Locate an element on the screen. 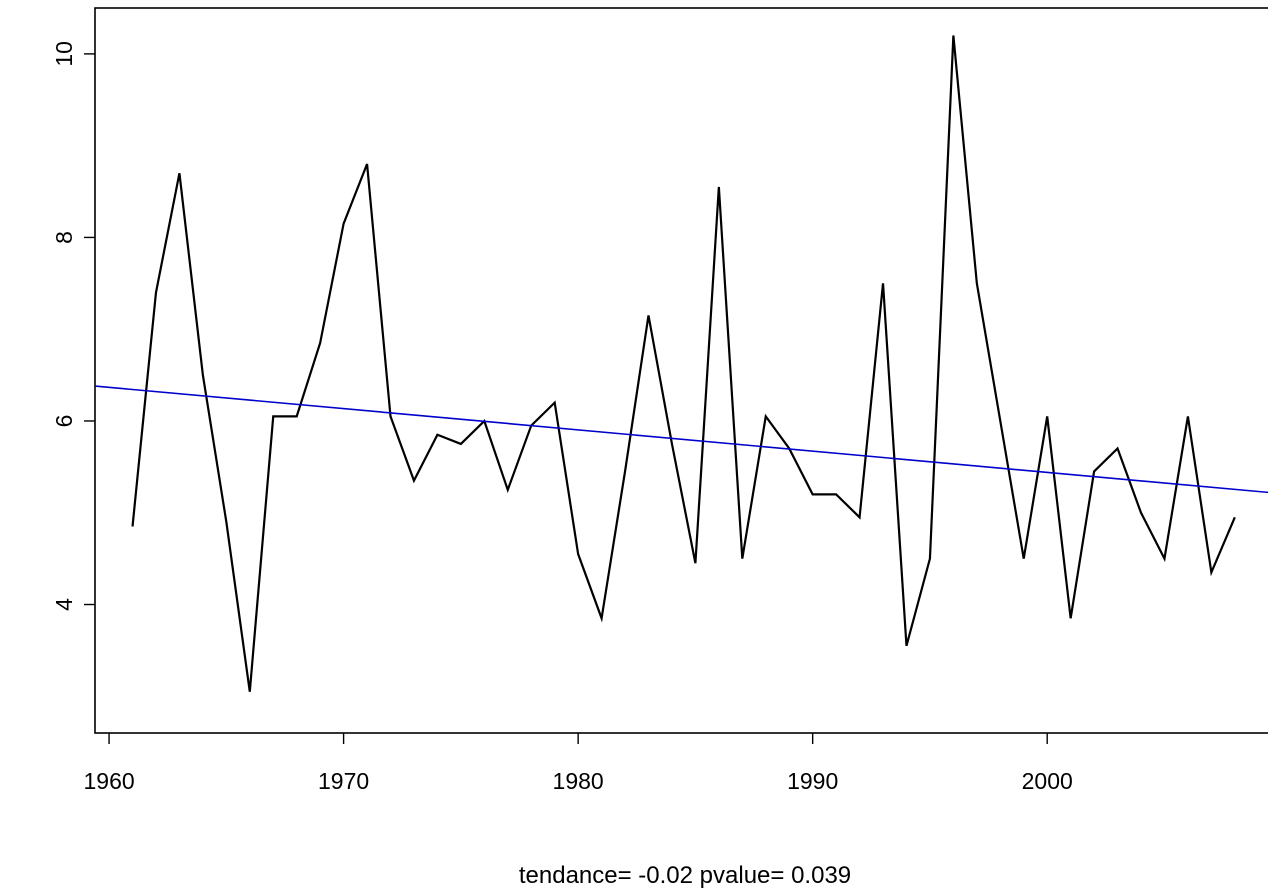  y-tick-label: 10 is located at coordinates (64, 54).